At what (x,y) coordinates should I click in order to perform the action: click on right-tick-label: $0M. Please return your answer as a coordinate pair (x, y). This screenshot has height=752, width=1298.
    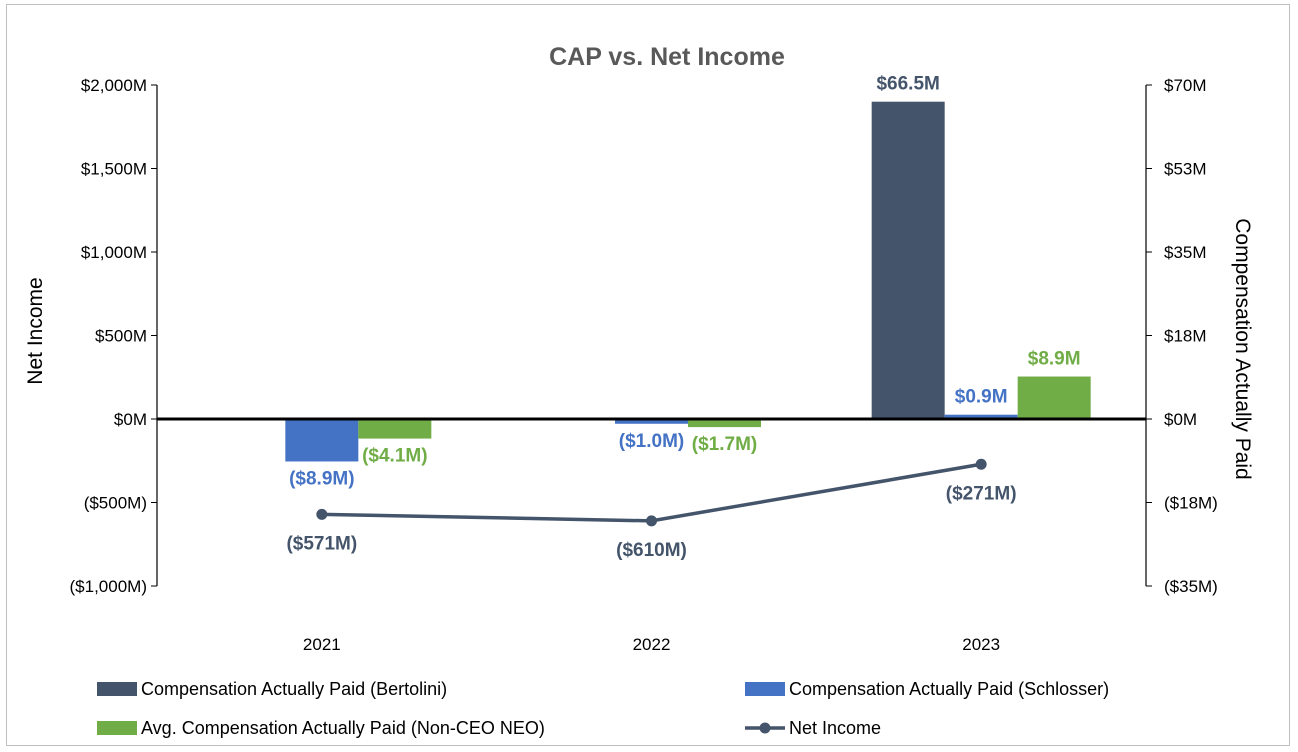
    Looking at the image, I should click on (1180, 419).